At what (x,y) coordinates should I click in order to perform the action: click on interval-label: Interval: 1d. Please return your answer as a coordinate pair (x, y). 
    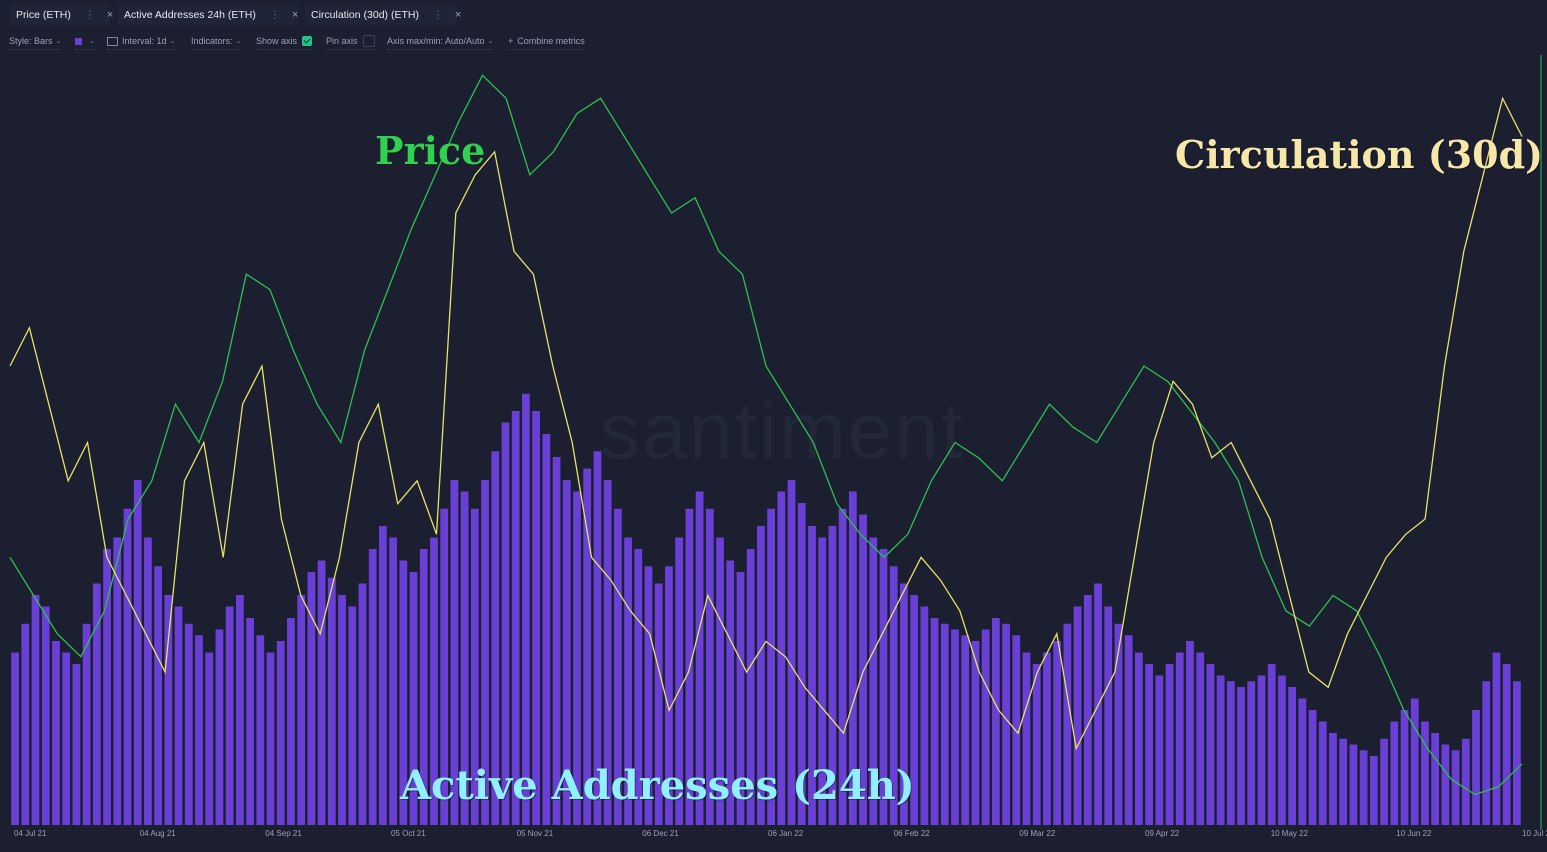
    Looking at the image, I should click on (144, 41).